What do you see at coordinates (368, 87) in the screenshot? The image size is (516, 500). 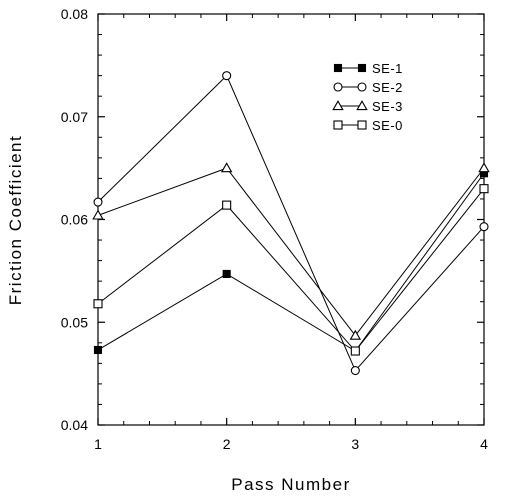 I see `legend-entry: SE-2` at bounding box center [368, 87].